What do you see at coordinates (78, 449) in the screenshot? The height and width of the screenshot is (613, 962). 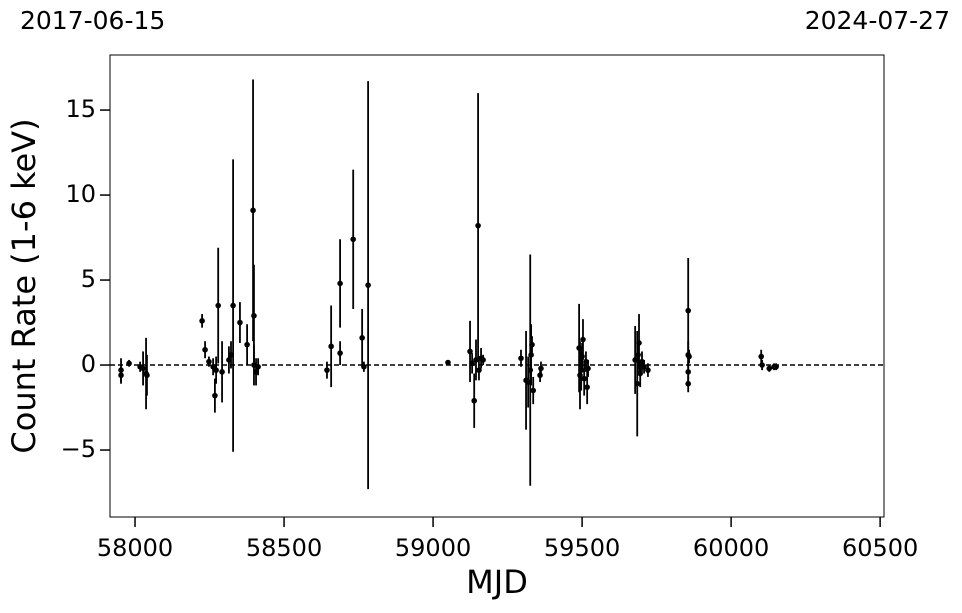 I see `y-tick-label: −5` at bounding box center [78, 449].